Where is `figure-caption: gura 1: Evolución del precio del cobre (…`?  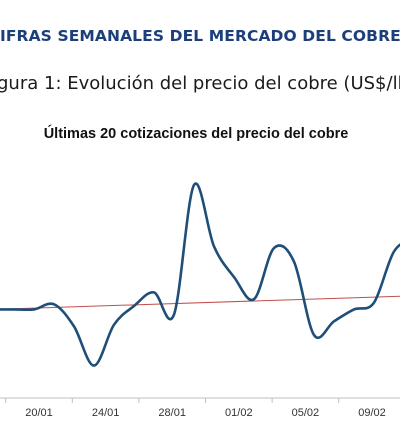
figure-caption: gura 1: Evolución del precio del cobre (… is located at coordinates (200, 83).